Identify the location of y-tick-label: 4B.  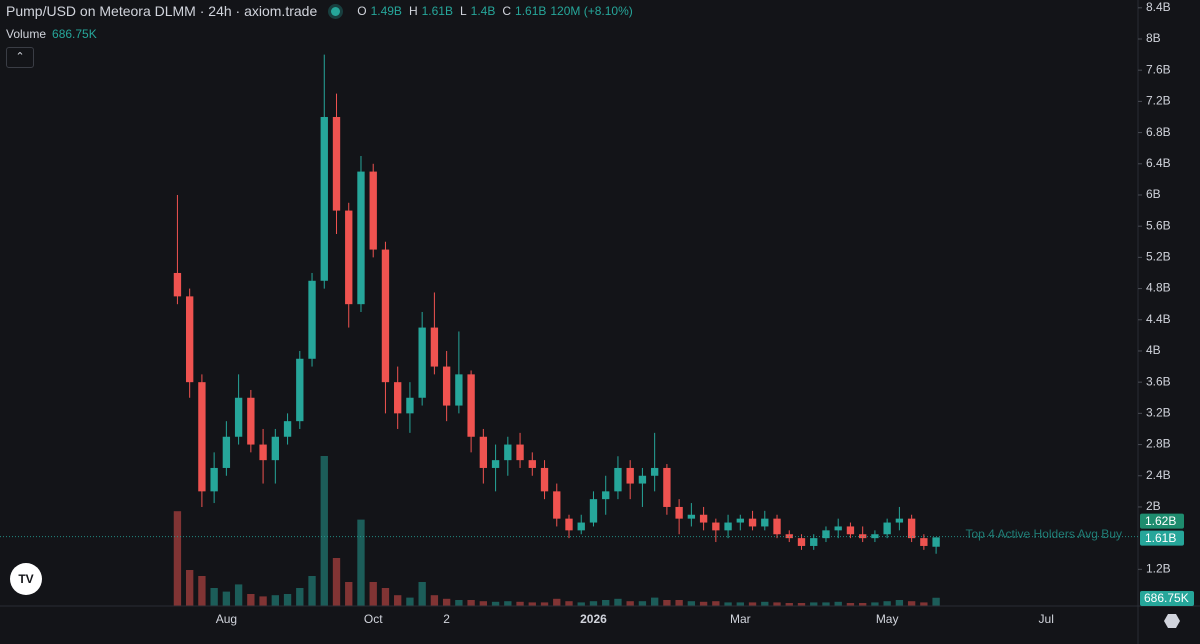
(1153, 350).